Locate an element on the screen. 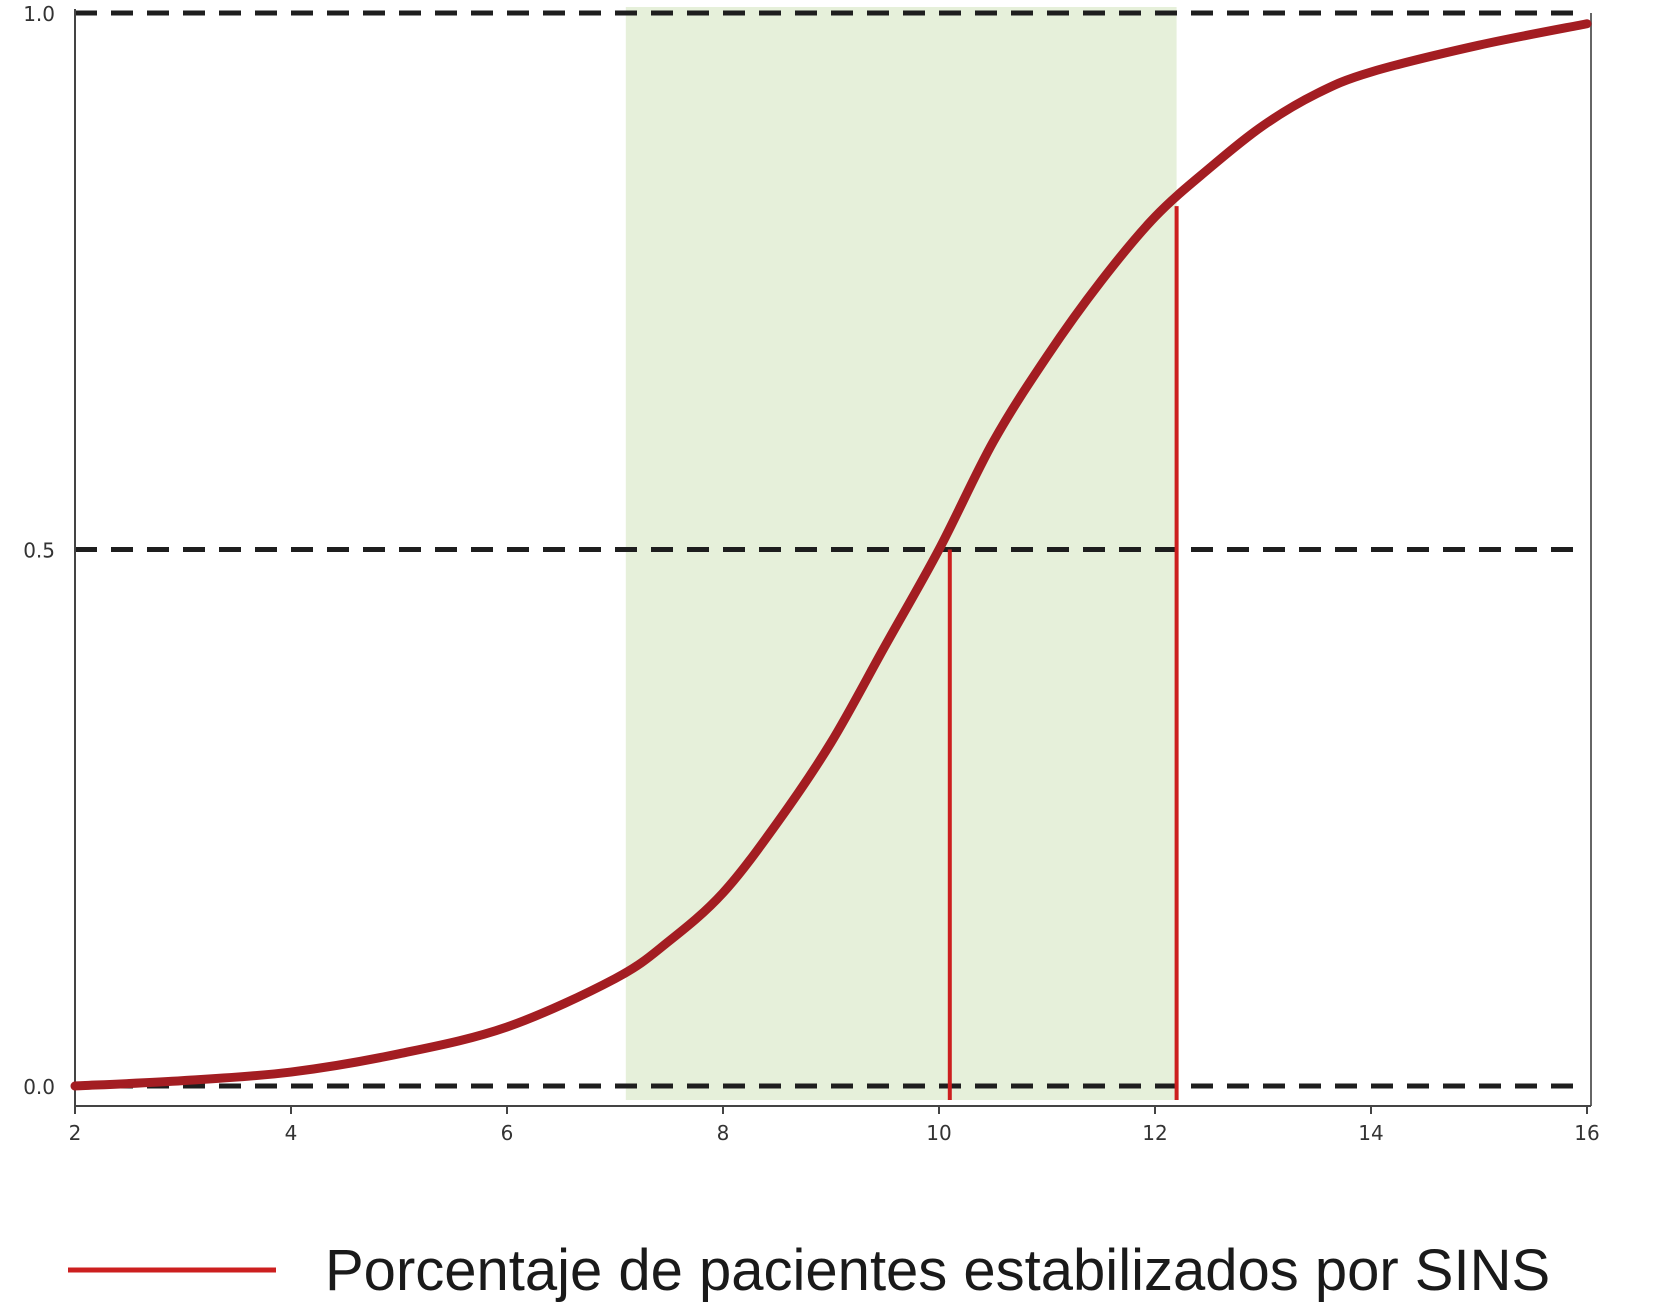  x-tick-label: 6 is located at coordinates (507, 1133).